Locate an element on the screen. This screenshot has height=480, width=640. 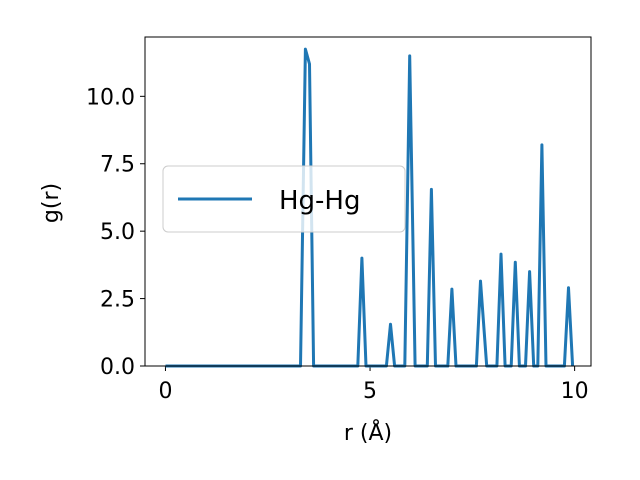
y-tick-label: 0.0 is located at coordinates (117, 367).